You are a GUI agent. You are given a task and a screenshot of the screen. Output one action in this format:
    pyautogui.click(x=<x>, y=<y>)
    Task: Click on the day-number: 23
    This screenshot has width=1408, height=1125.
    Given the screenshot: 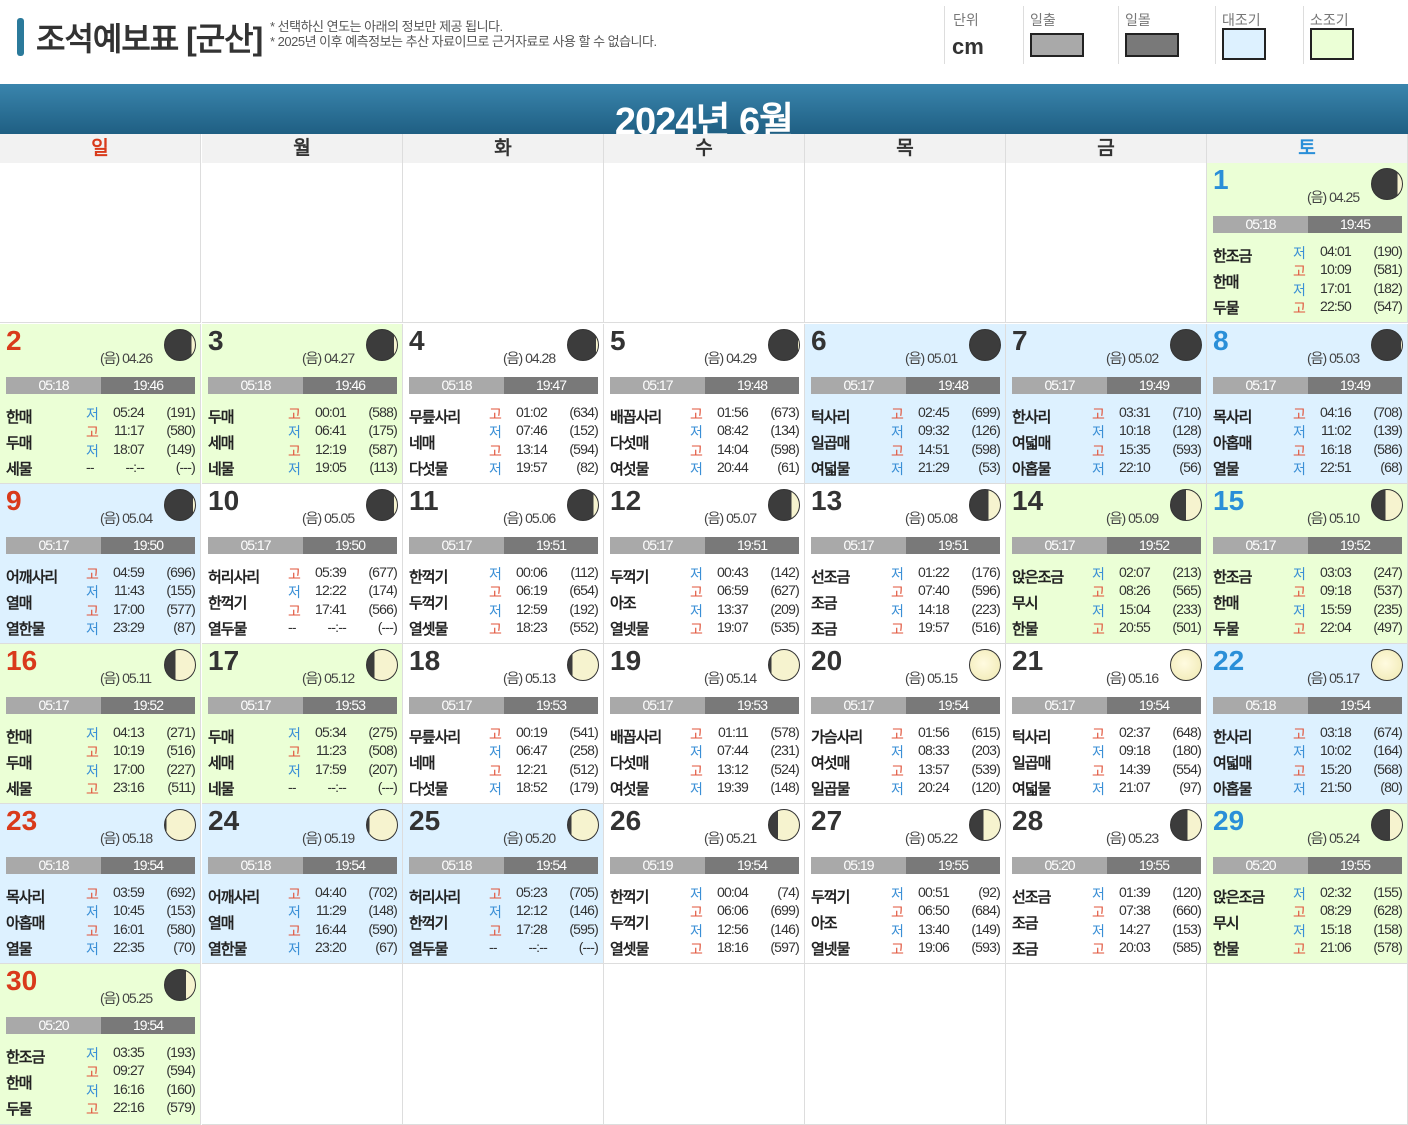 What is the action you would take?
    pyautogui.click(x=22, y=820)
    